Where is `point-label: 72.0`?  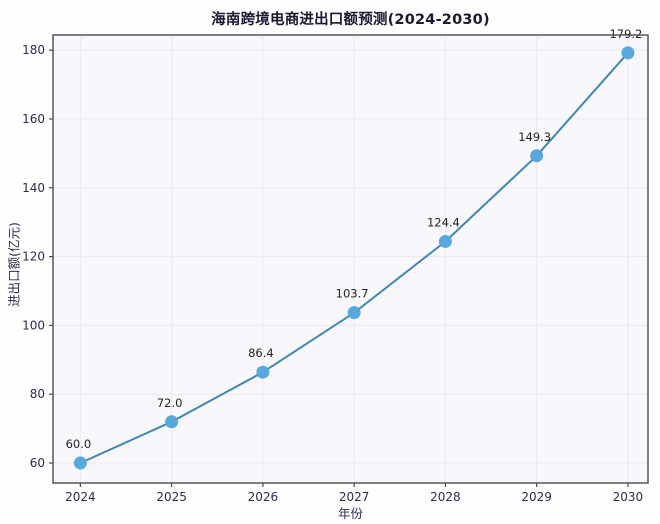
point-label: 72.0 is located at coordinates (170, 403).